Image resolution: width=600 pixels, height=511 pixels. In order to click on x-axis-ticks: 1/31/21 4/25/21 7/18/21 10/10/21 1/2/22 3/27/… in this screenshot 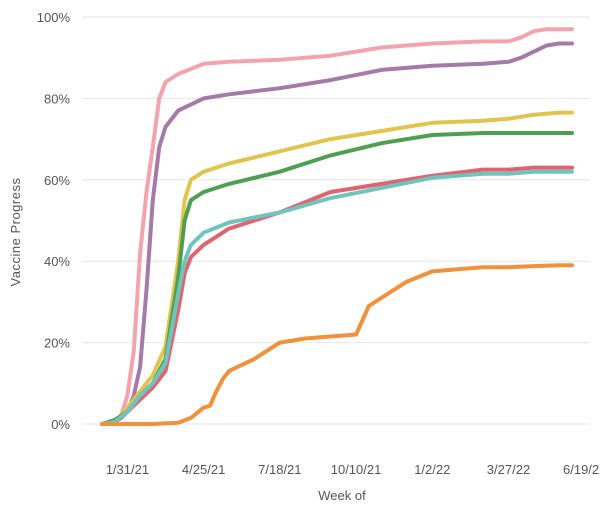, I will do `click(353, 469)`.